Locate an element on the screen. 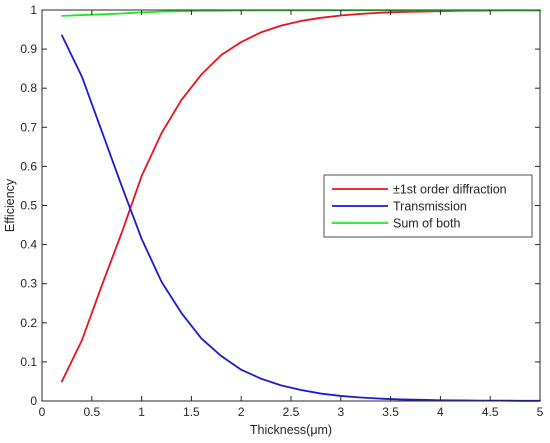  legend-label-sum: Sum of both is located at coordinates (426, 224).